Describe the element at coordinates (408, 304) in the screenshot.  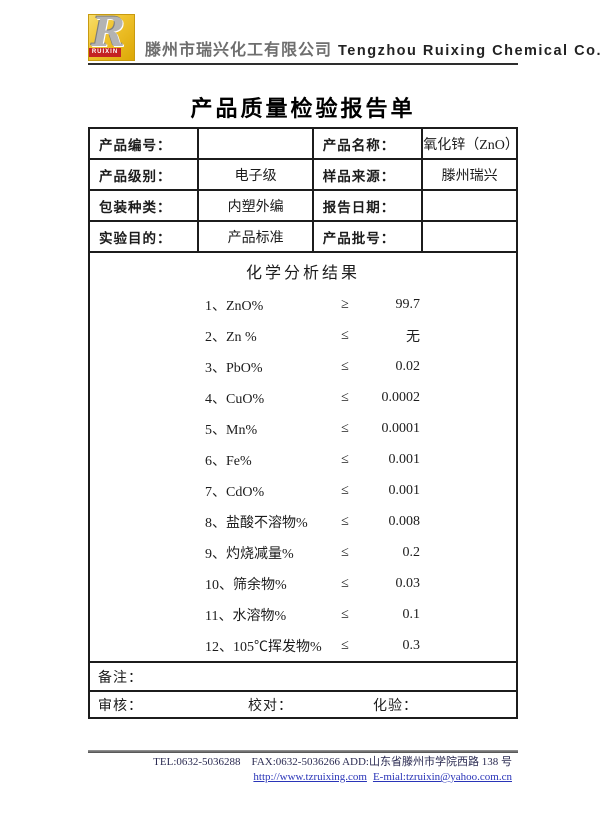
I see `analysis-item-value: 99.7` at that location.